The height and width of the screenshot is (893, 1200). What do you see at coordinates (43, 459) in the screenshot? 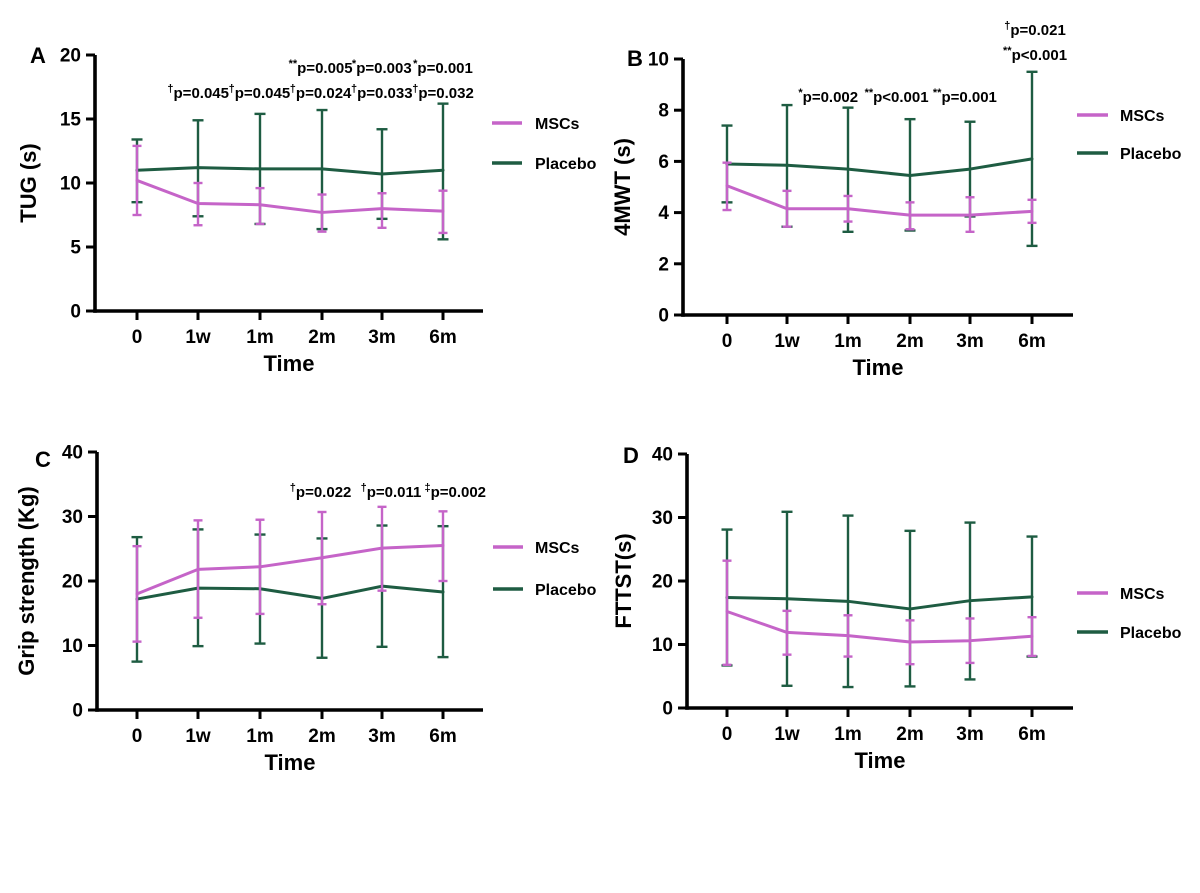
I see `panel-letter: C` at bounding box center [43, 459].